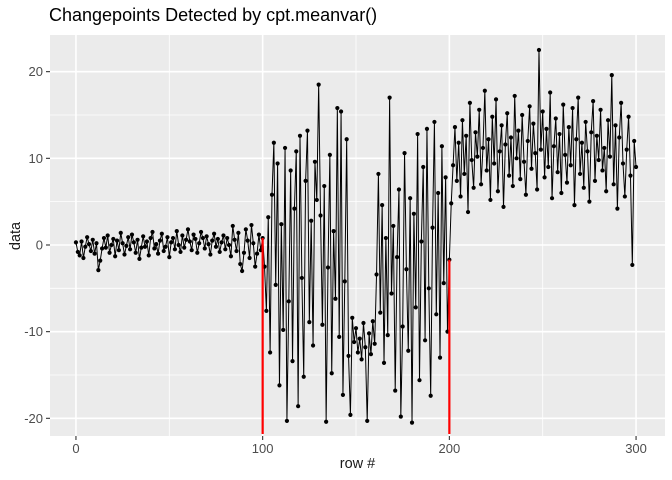 This screenshot has height=480, width=672. What do you see at coordinates (357, 464) in the screenshot?
I see `x-axis-title: row #` at bounding box center [357, 464].